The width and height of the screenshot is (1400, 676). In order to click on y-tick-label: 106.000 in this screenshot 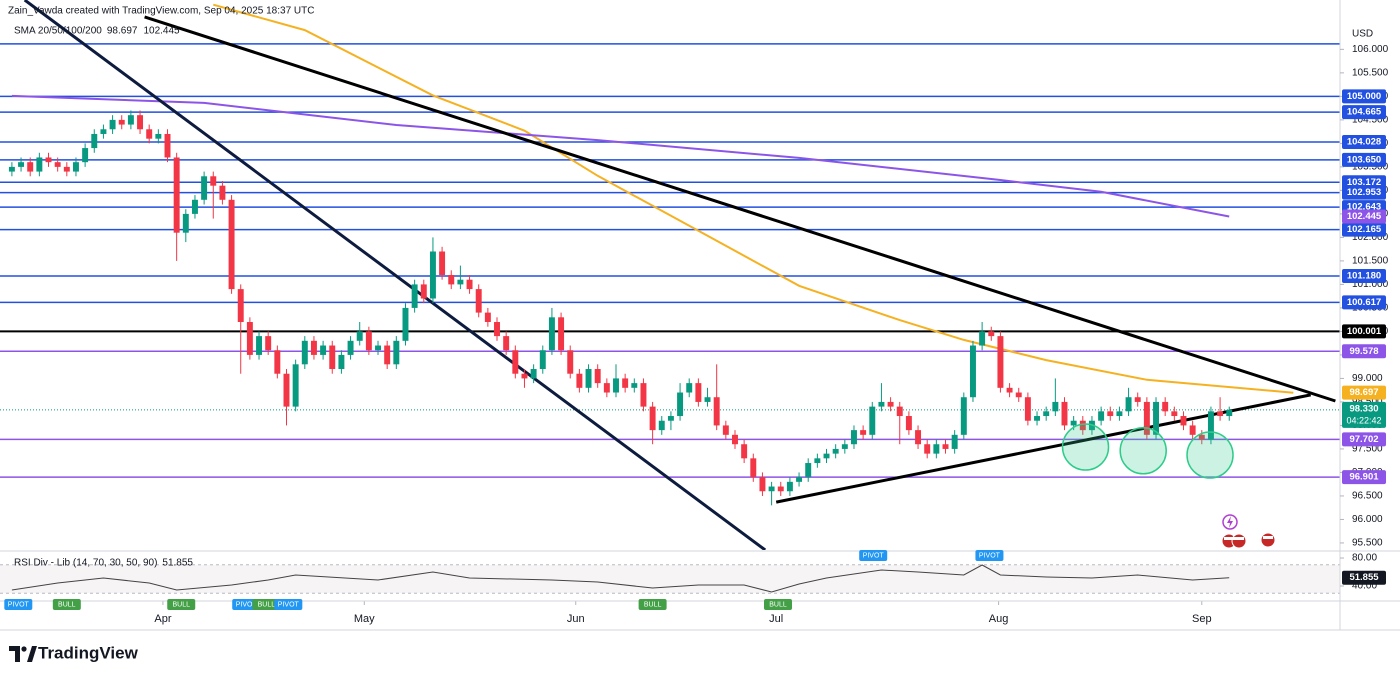, I will do `click(1370, 49)`.